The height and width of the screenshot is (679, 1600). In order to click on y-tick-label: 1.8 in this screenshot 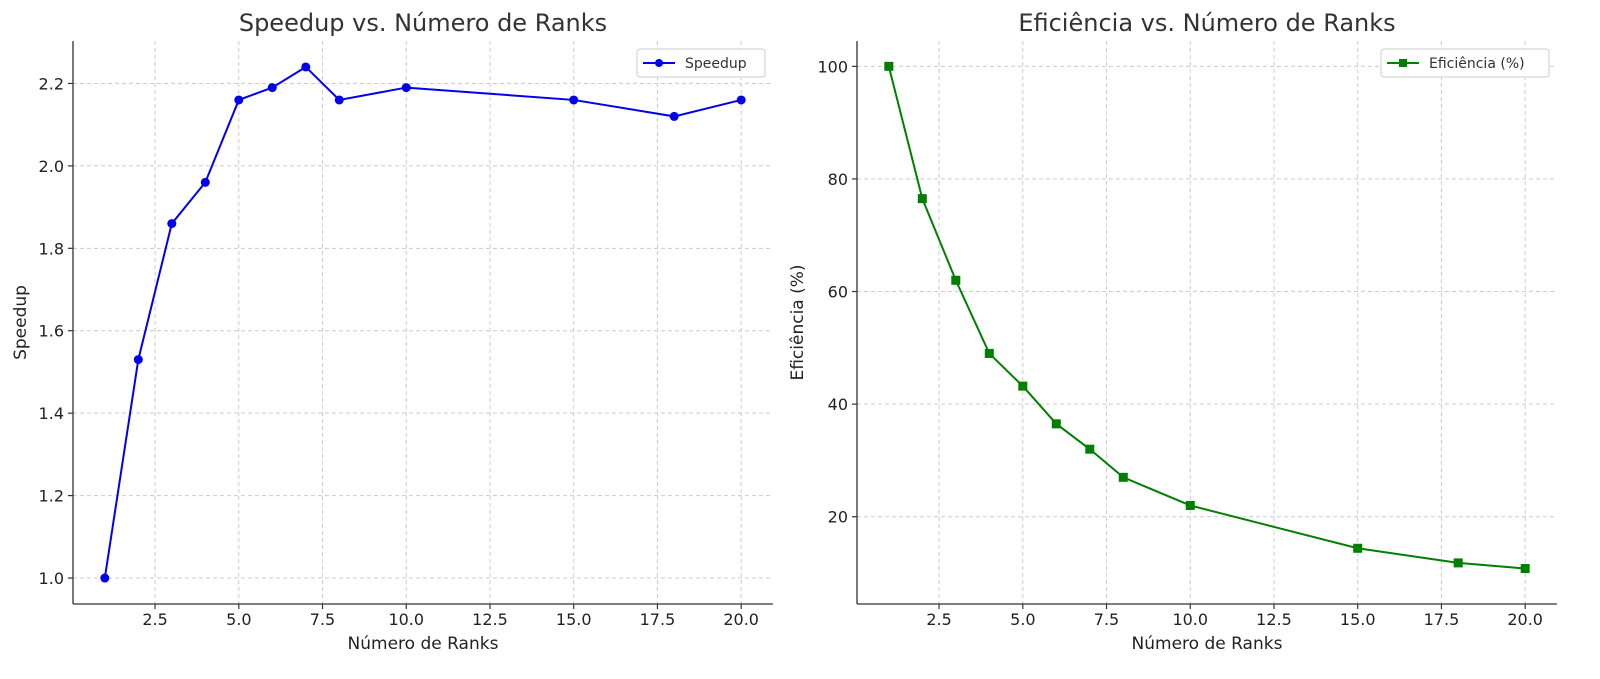, I will do `click(51, 248)`.